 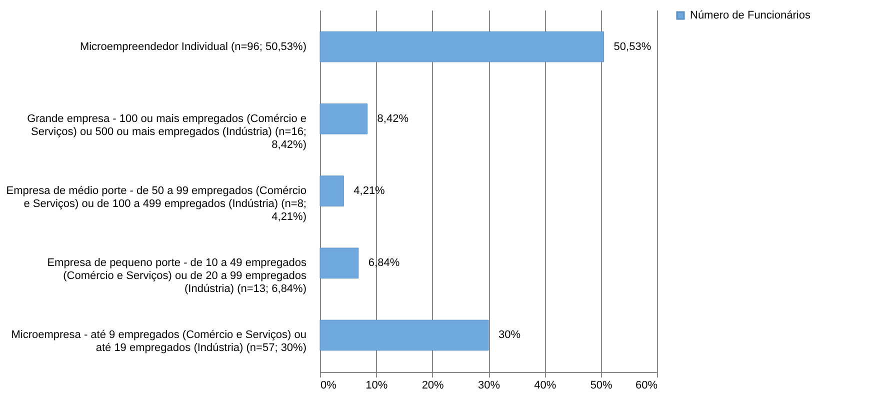 What do you see at coordinates (193, 46) in the screenshot?
I see `y-tick-label: Microempreendedor Individual (n=96; 50,53%)` at bounding box center [193, 46].